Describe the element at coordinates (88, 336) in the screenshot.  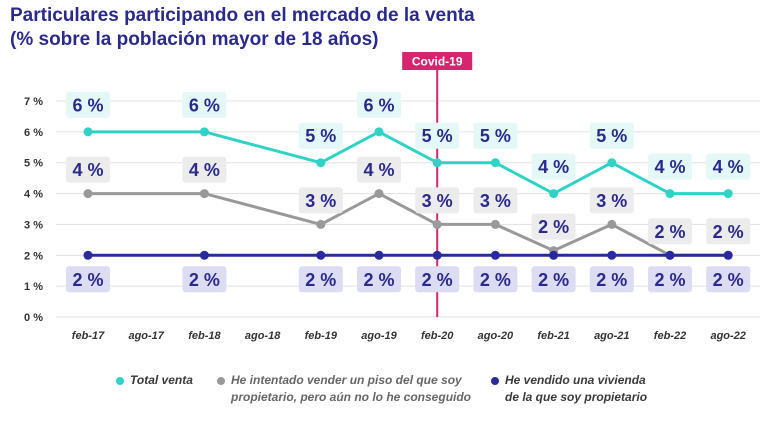
I see `x-tick-label: feb-17` at that location.